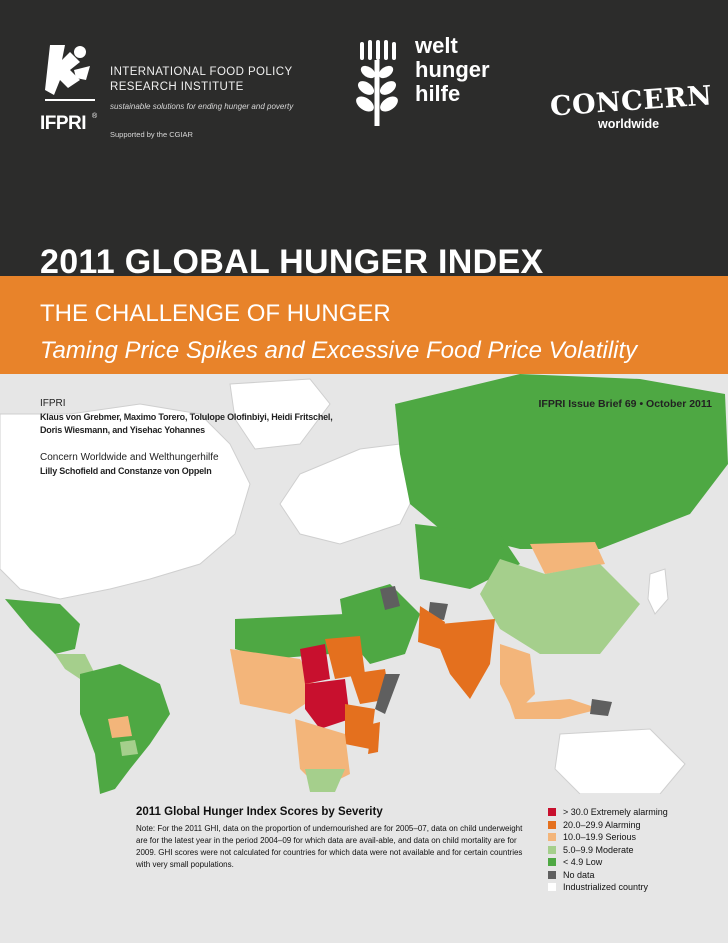 The image size is (728, 943). Describe the element at coordinates (583, 862) in the screenshot. I see `legend-label: < 4.9 Low` at that location.